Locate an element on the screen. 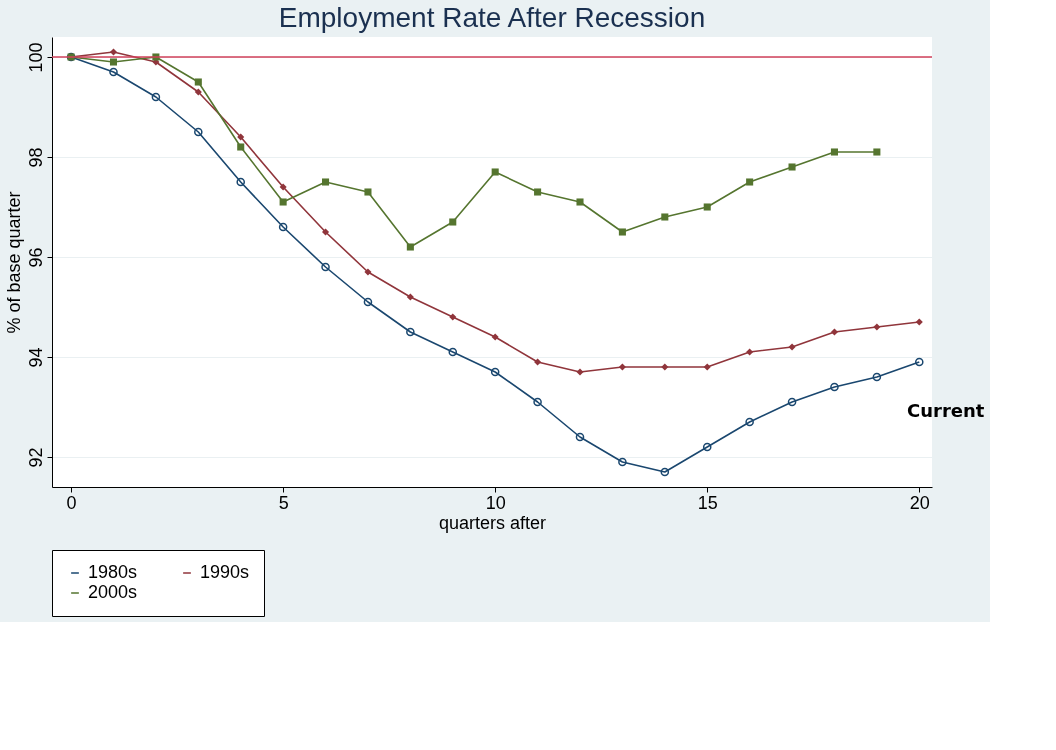 Image resolution: width=1056 pixels, height=750 pixels. y-tick-label: 94 is located at coordinates (35, 357).